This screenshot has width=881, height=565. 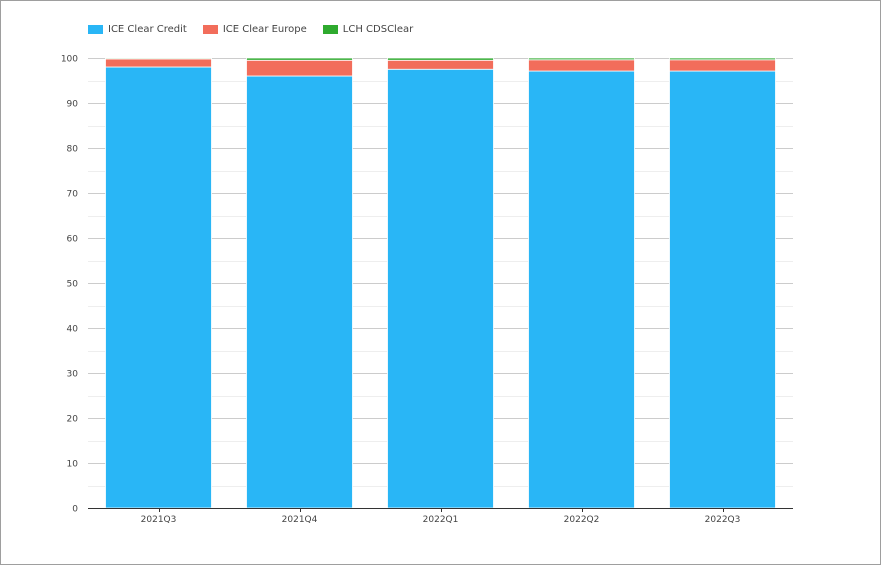 What do you see at coordinates (73, 195) in the screenshot?
I see `y-tick-label: 70` at bounding box center [73, 195].